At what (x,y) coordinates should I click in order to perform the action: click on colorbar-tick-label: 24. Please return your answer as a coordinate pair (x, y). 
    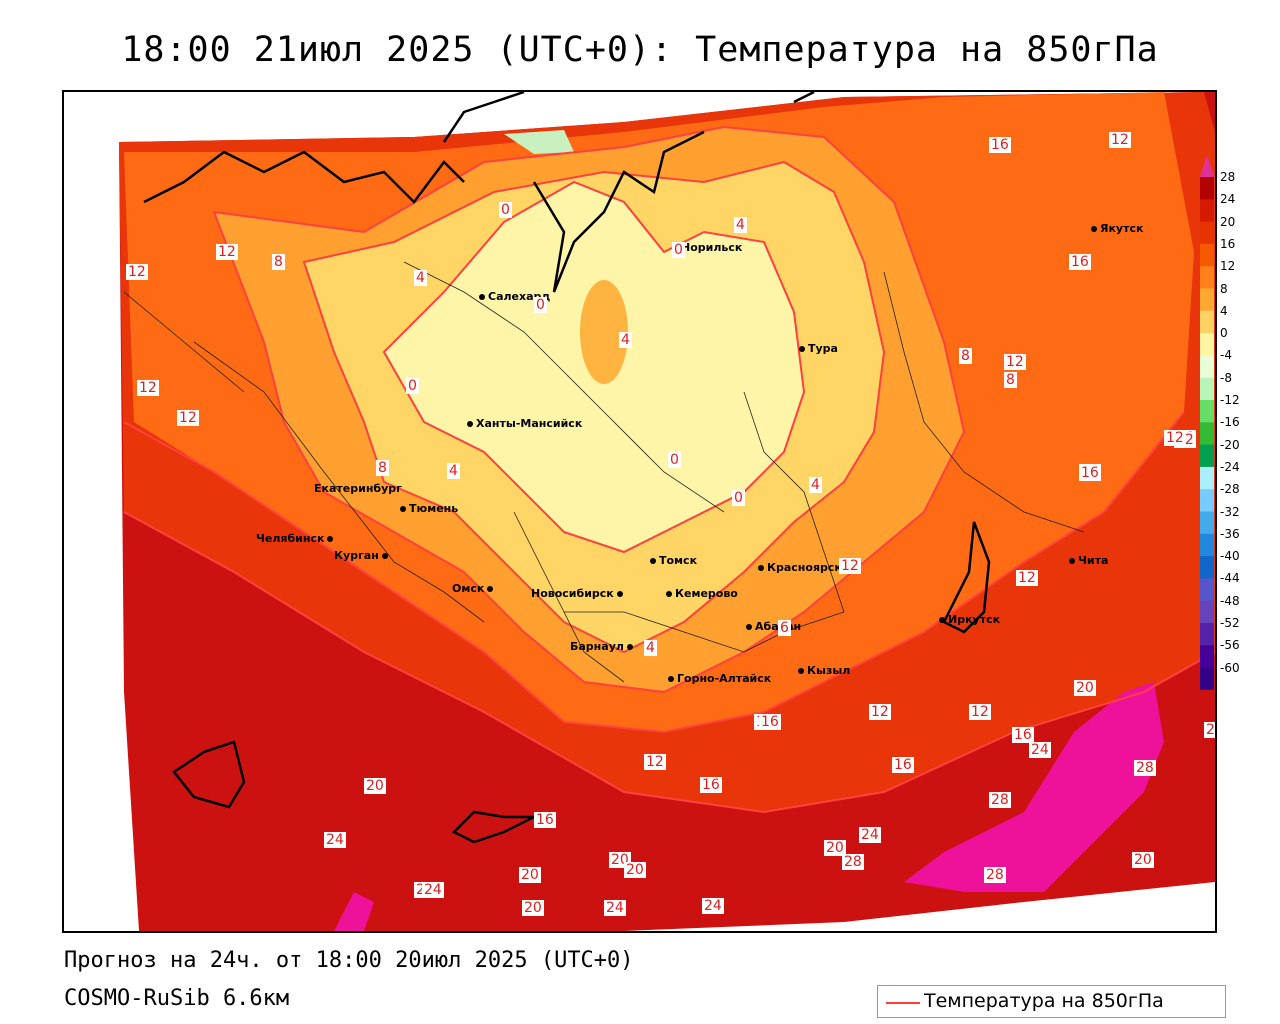
    Looking at the image, I should click on (1228, 199).